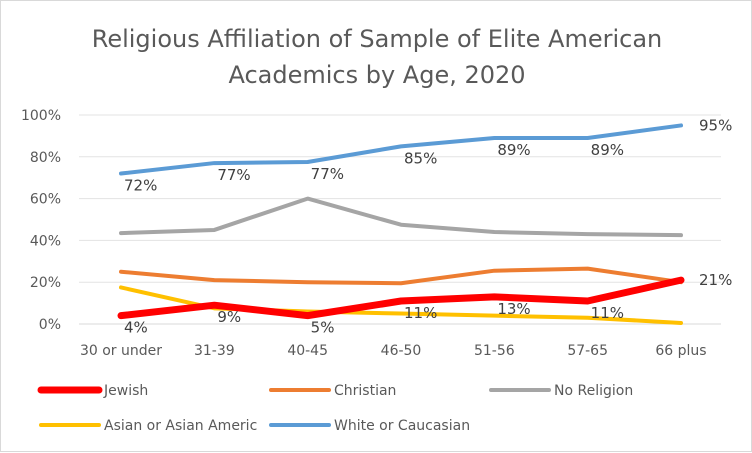 This screenshot has width=752, height=453. Describe the element at coordinates (323, 328) in the screenshot. I see `data-label: 5%` at that location.